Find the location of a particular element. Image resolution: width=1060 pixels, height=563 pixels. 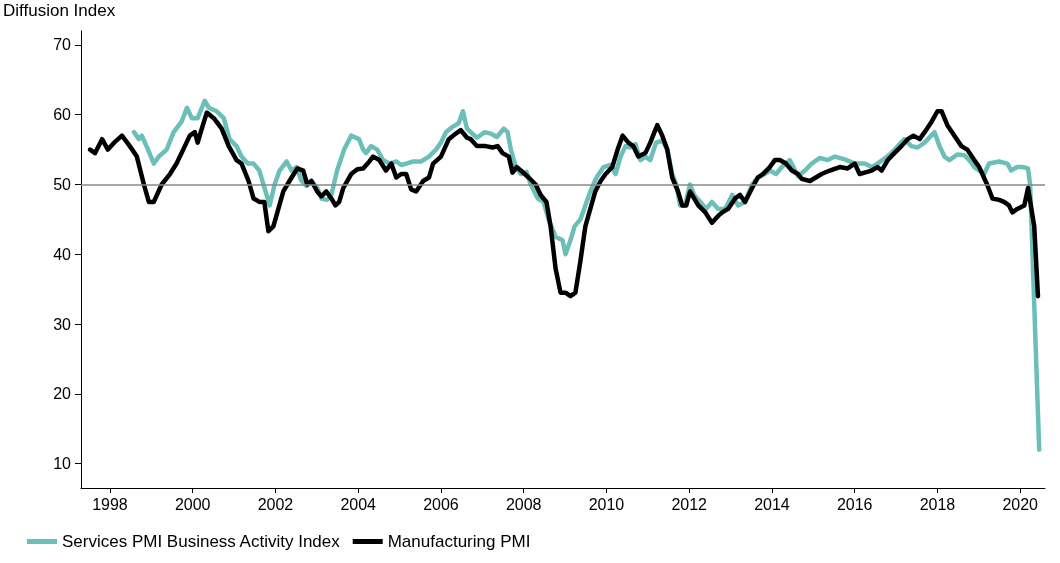

legend-label: Services PMI Business Activity Index is located at coordinates (201, 541).